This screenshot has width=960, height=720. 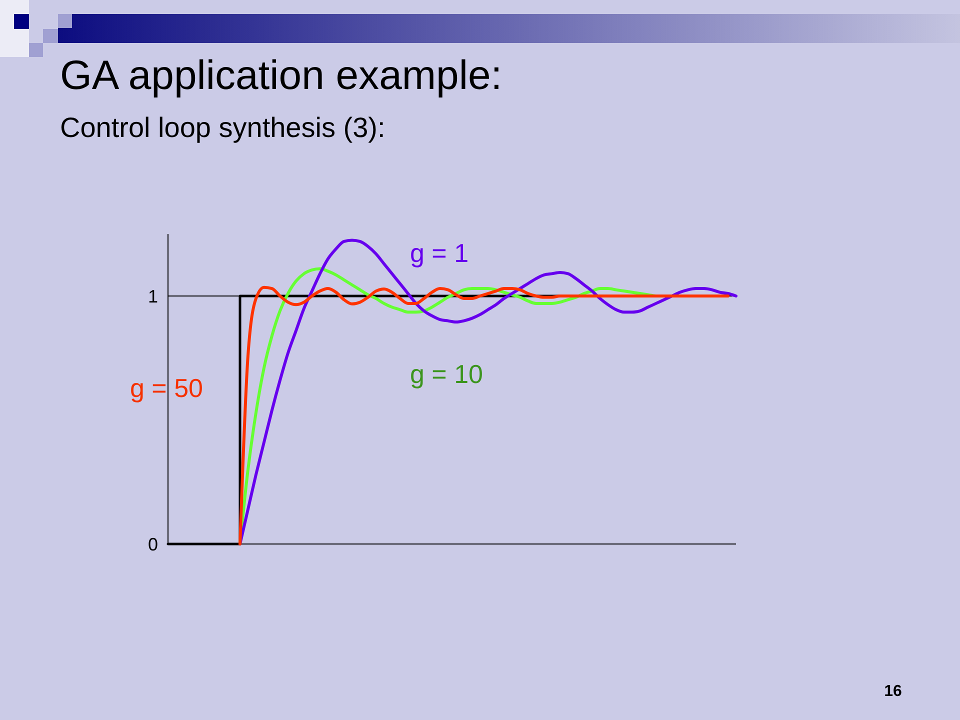 I want to click on y-tick-label: 0, so click(x=153, y=544).